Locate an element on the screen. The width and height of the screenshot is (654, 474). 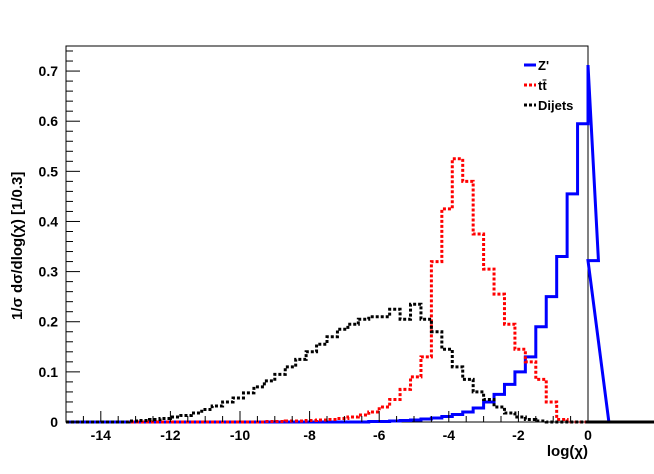
x-tick-label: -14 is located at coordinates (101, 435).